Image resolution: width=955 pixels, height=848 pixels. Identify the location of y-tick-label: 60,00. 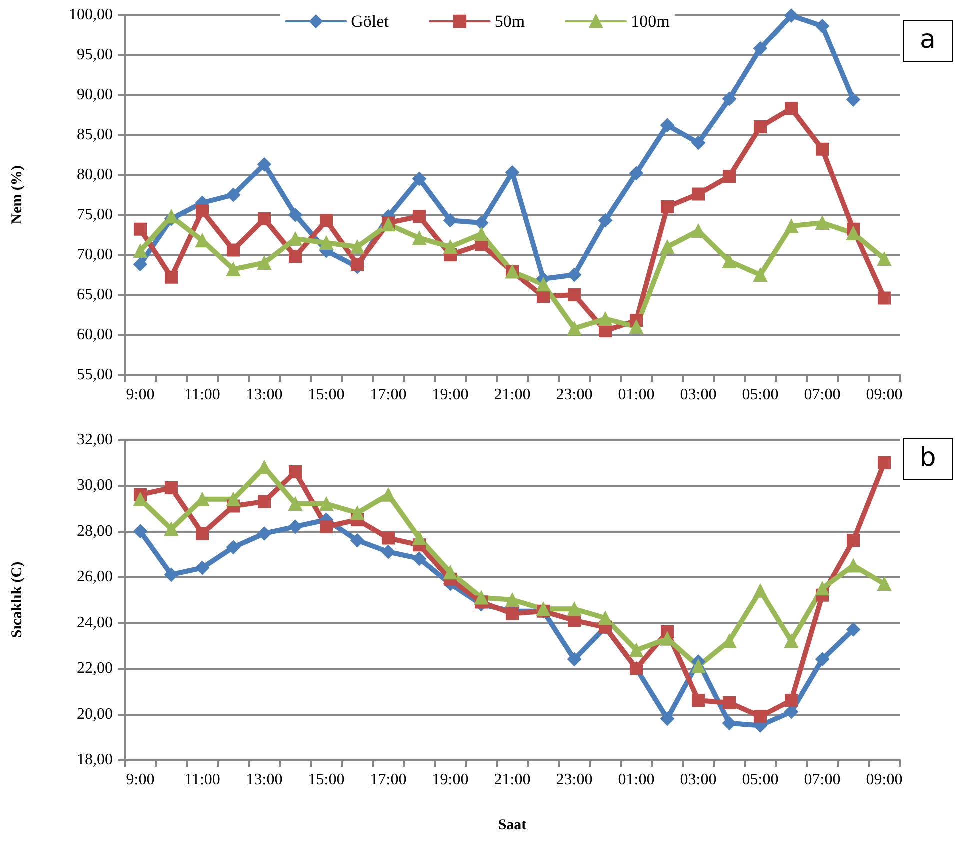
(95, 335).